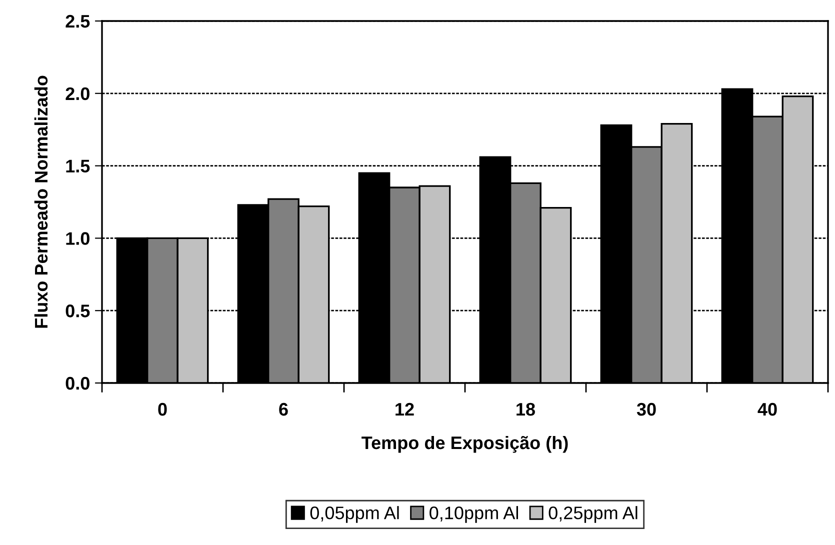  What do you see at coordinates (405, 409) in the screenshot?
I see `x-tick-label: 12` at bounding box center [405, 409].